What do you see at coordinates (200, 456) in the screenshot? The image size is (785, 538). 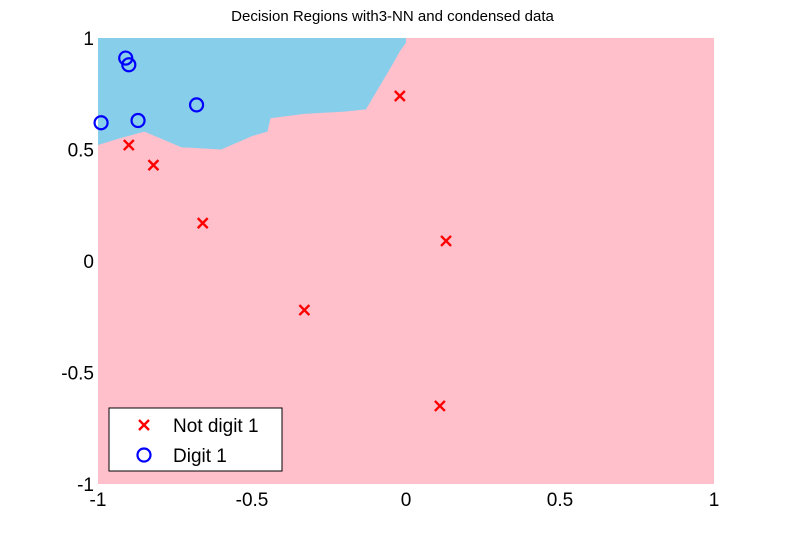 I see `legend-label-digit-1: Digit 1` at bounding box center [200, 456].